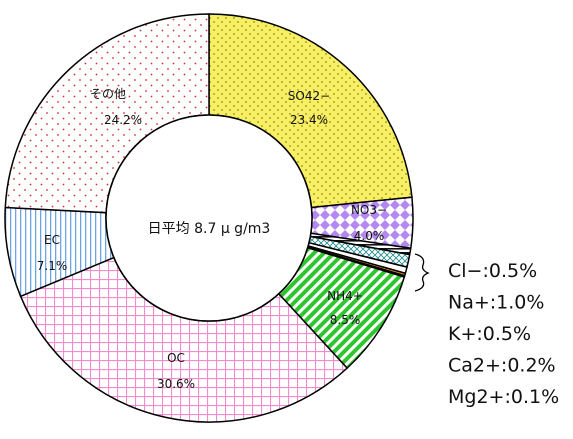 This screenshot has width=573, height=439. Describe the element at coordinates (492, 271) in the screenshot. I see `side-label-cl: Cl−:0.5%` at that location.